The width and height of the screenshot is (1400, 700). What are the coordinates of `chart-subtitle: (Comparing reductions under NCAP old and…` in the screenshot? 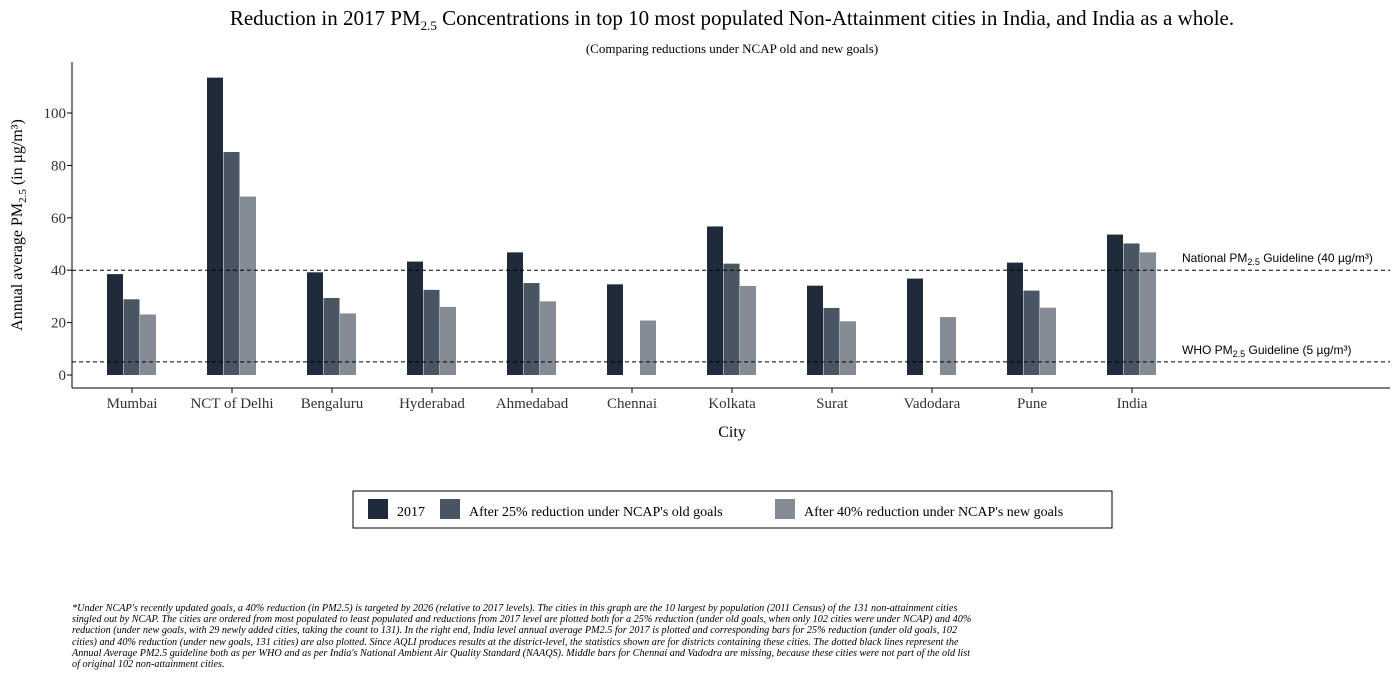 It's located at (732, 48).